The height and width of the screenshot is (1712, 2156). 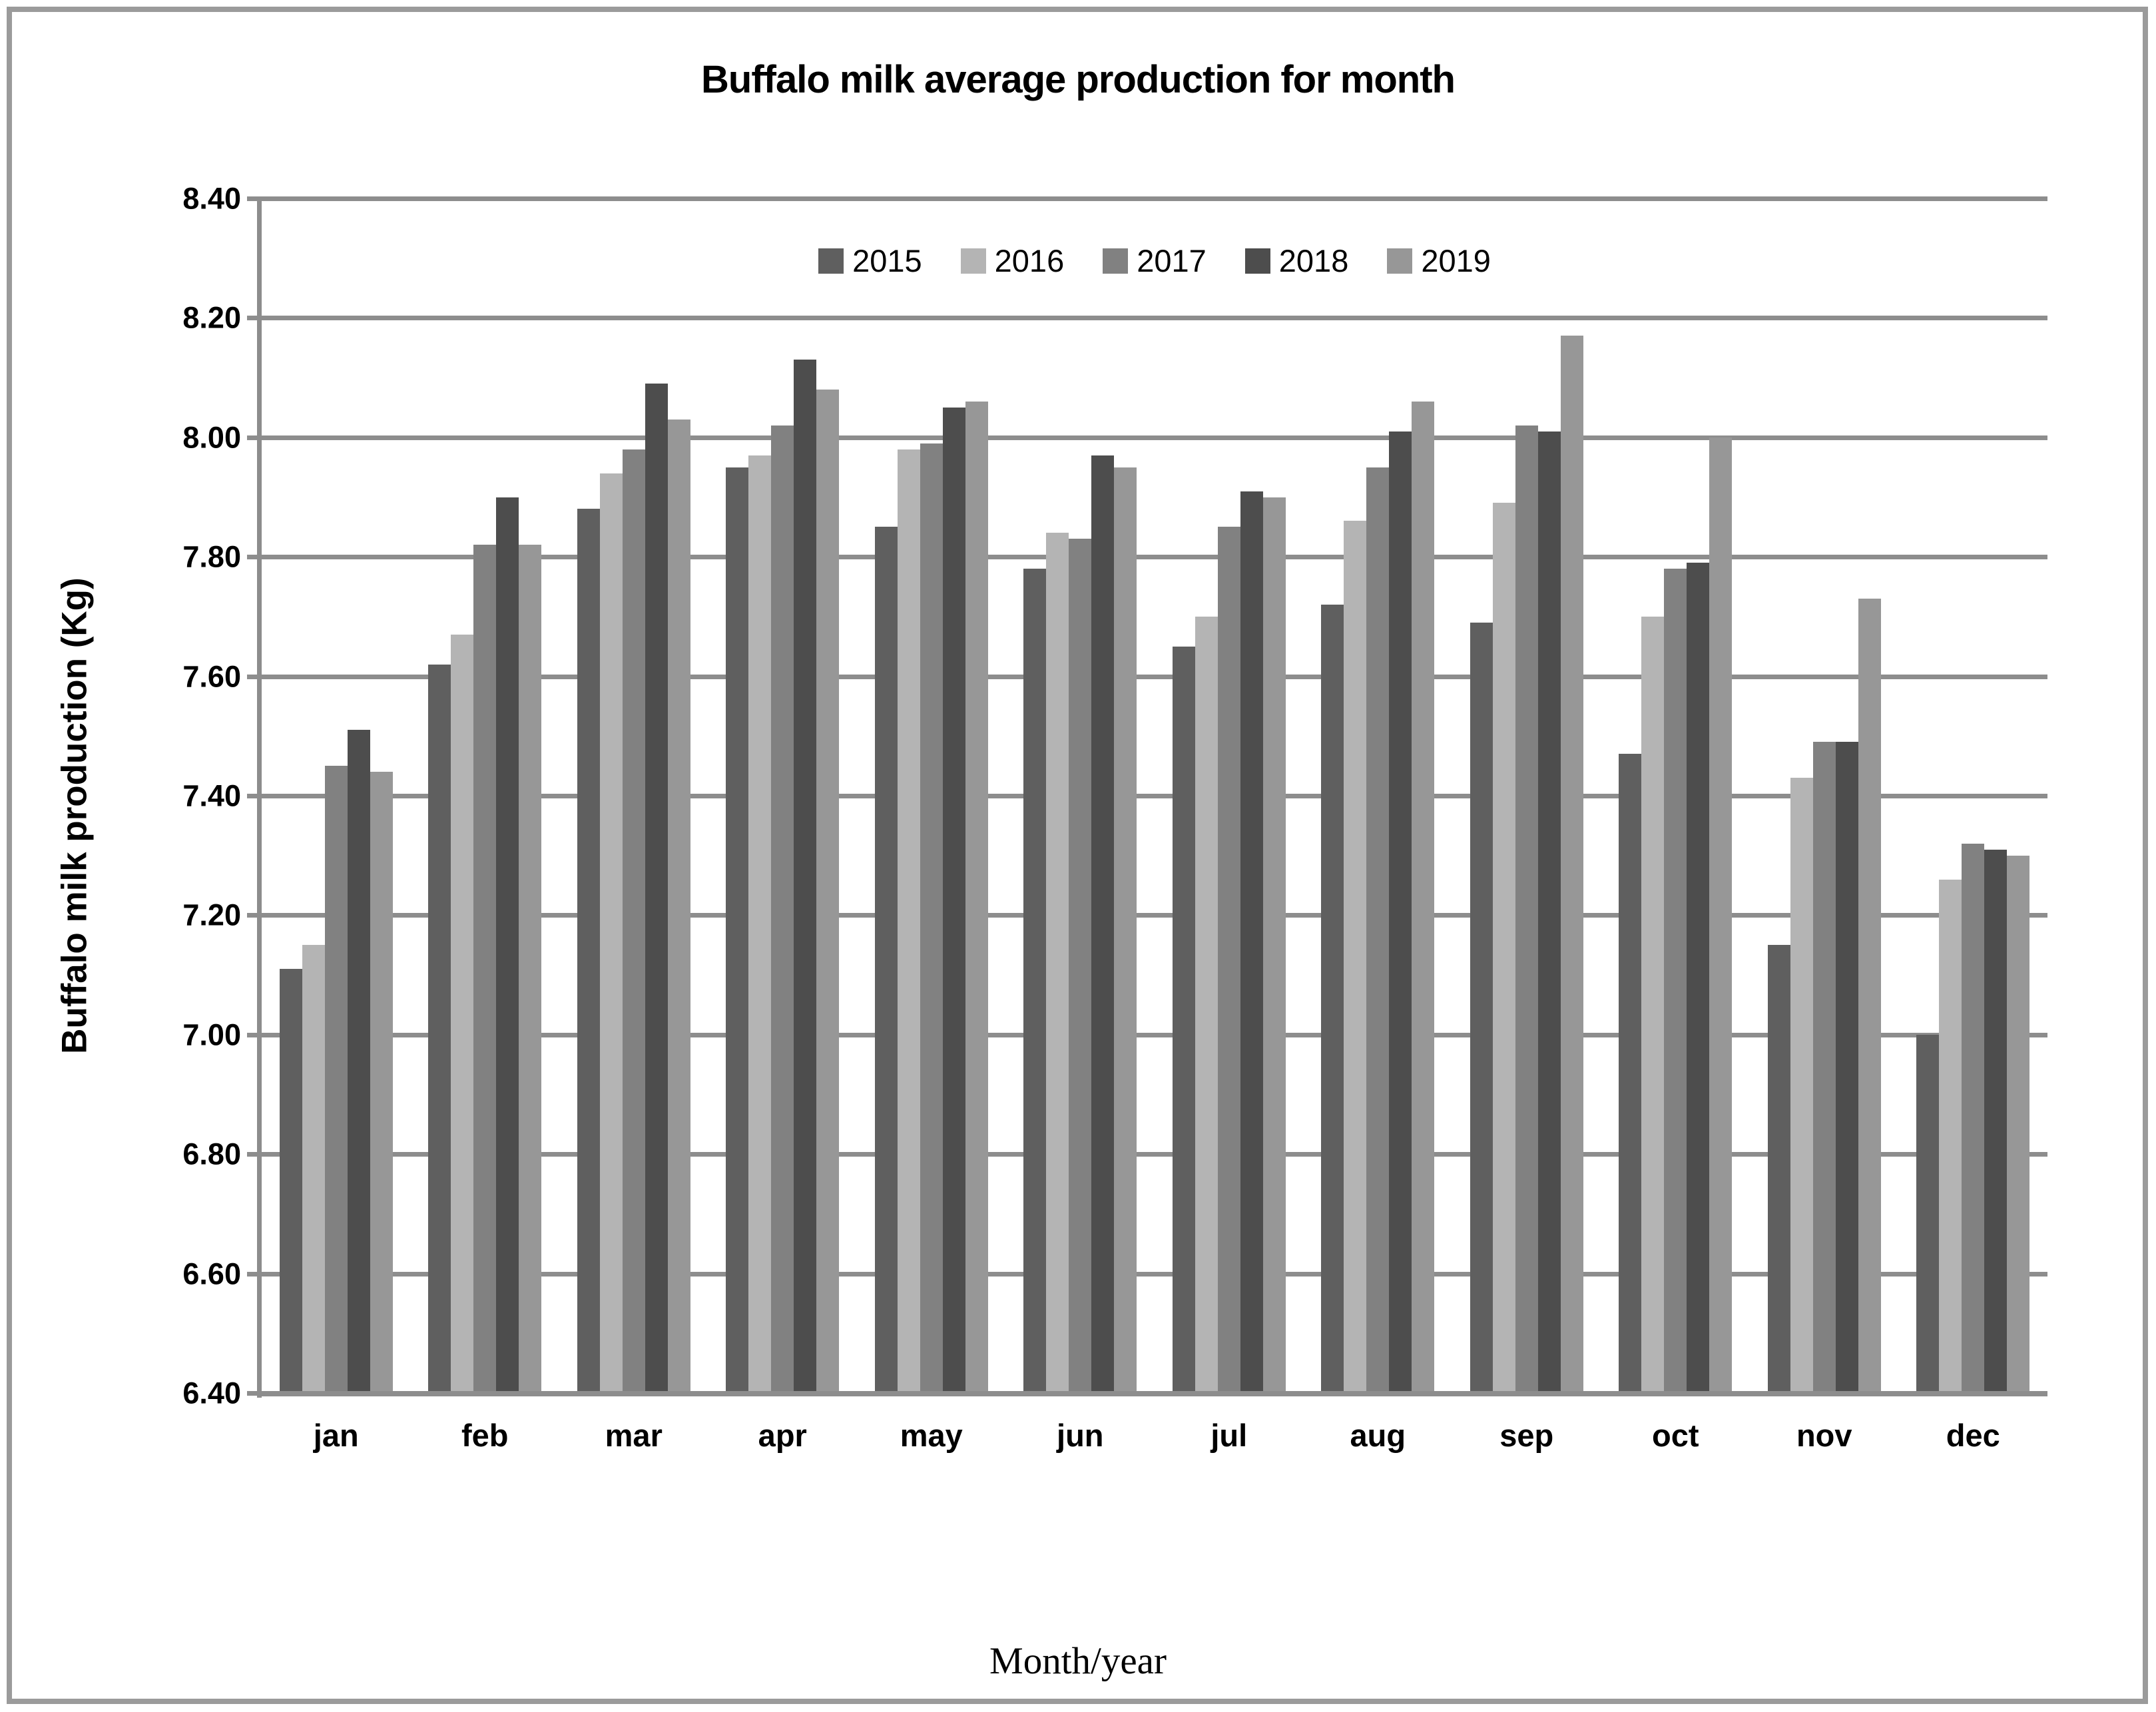 I want to click on legend-item-2016: 2016, so click(x=1012, y=260).